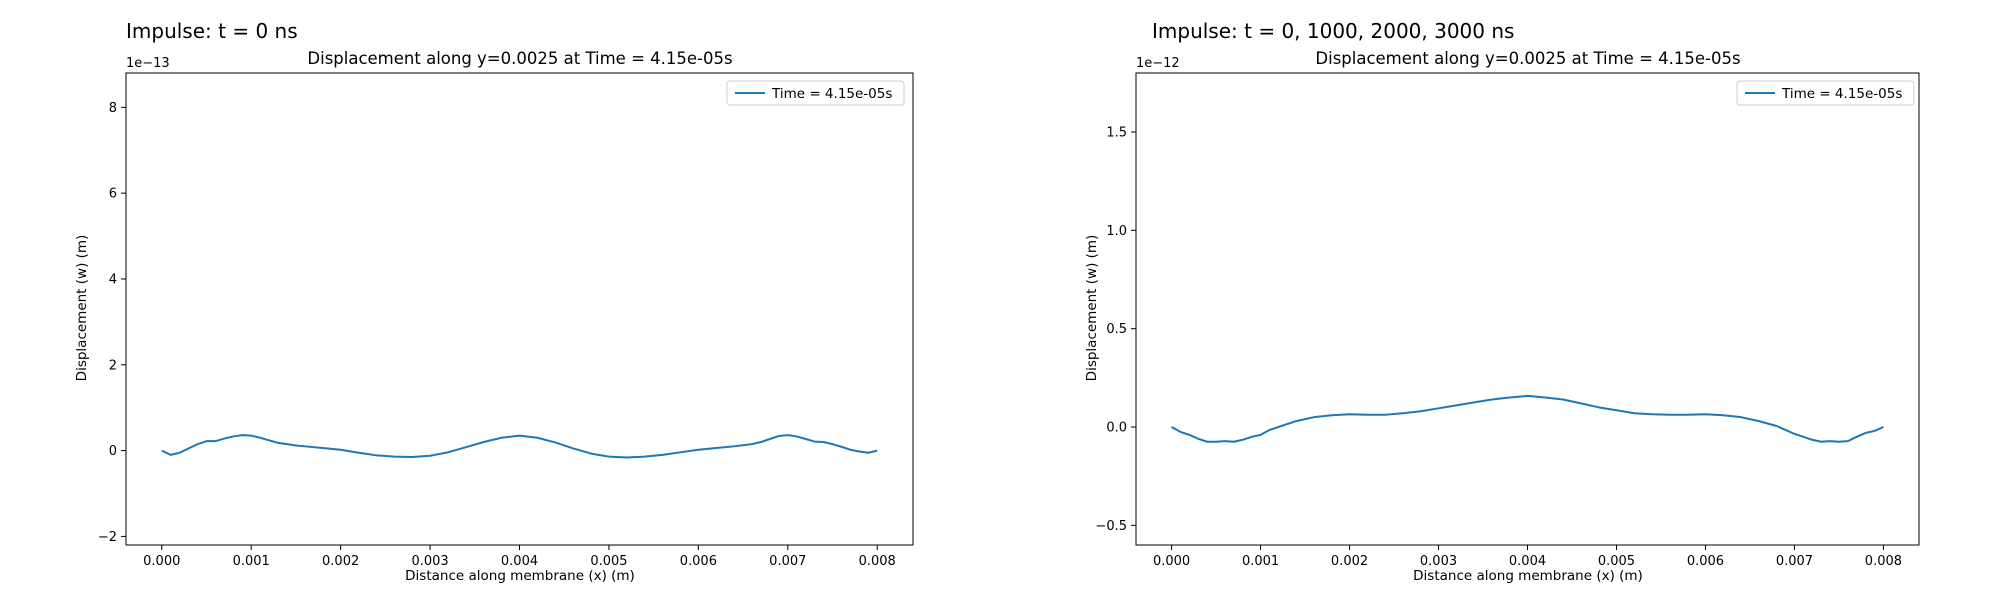 This screenshot has width=2000, height=600. What do you see at coordinates (1158, 63) in the screenshot?
I see `y-offset-text: 1e−12` at bounding box center [1158, 63].